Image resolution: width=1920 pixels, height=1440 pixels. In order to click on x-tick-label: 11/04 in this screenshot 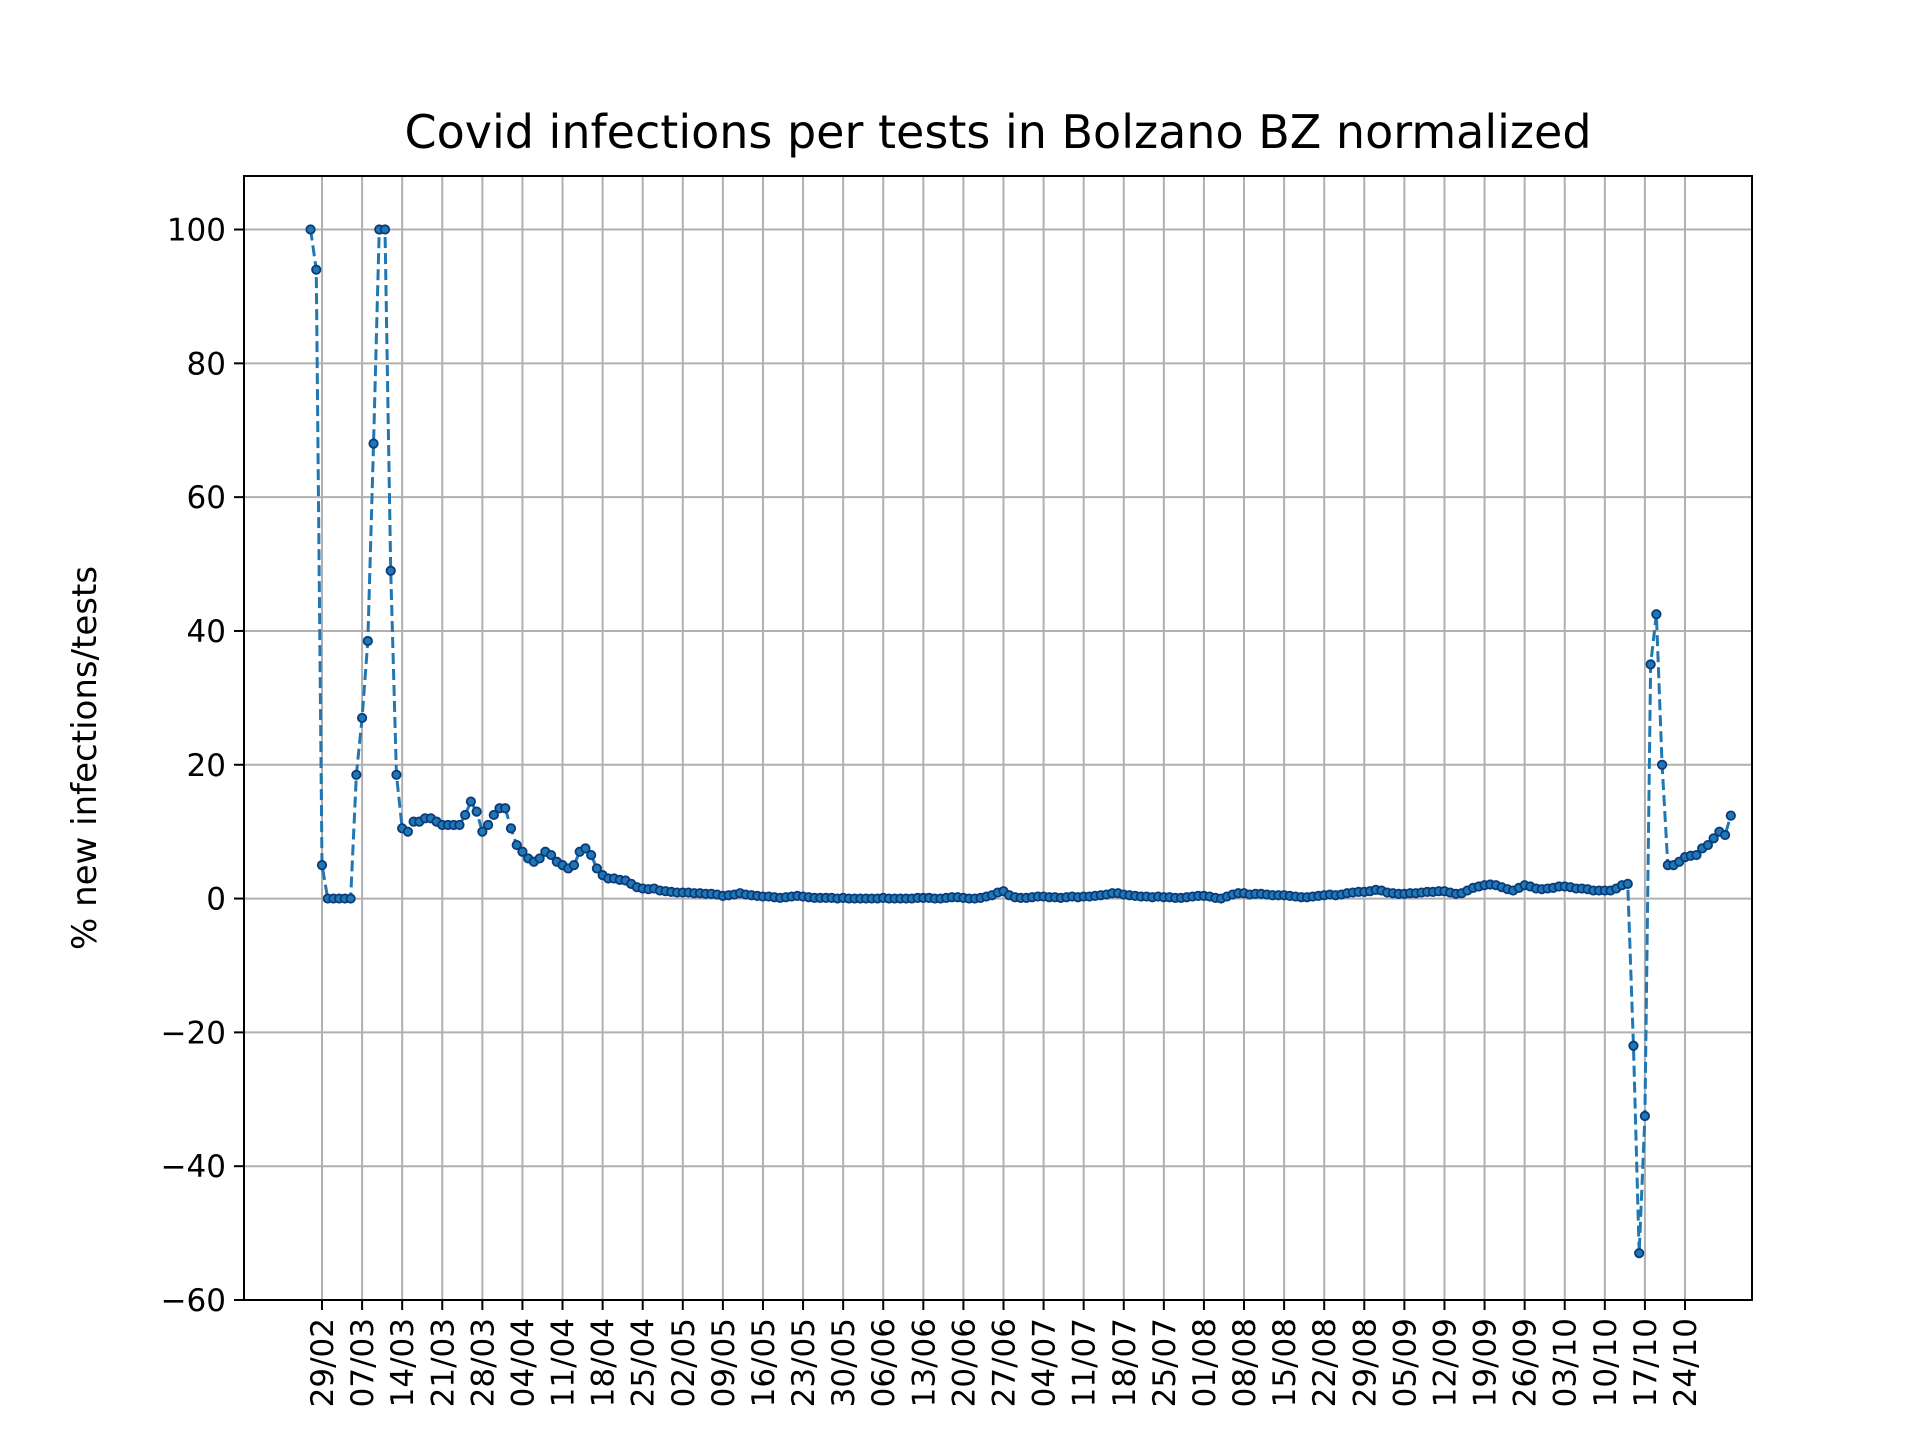, I will do `click(564, 1362)`.